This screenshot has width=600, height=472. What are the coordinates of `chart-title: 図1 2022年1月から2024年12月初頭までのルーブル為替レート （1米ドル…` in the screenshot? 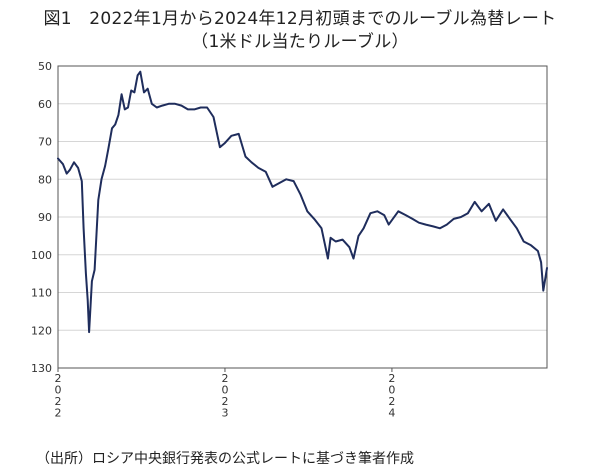 It's located at (300, 31).